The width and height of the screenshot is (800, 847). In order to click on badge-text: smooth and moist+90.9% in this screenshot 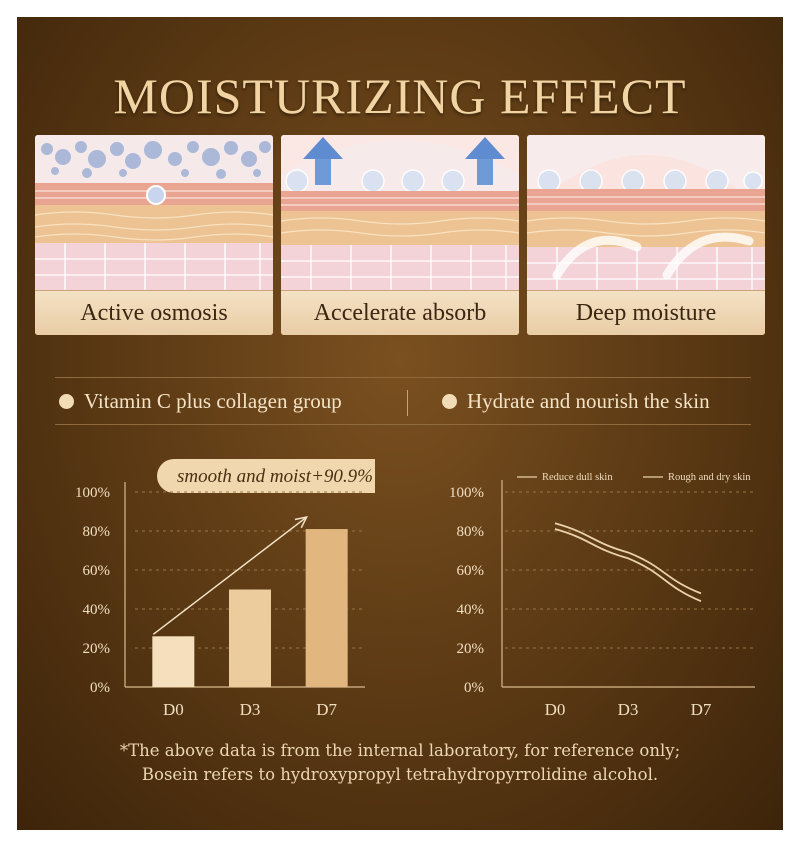, I will do `click(275, 476)`.